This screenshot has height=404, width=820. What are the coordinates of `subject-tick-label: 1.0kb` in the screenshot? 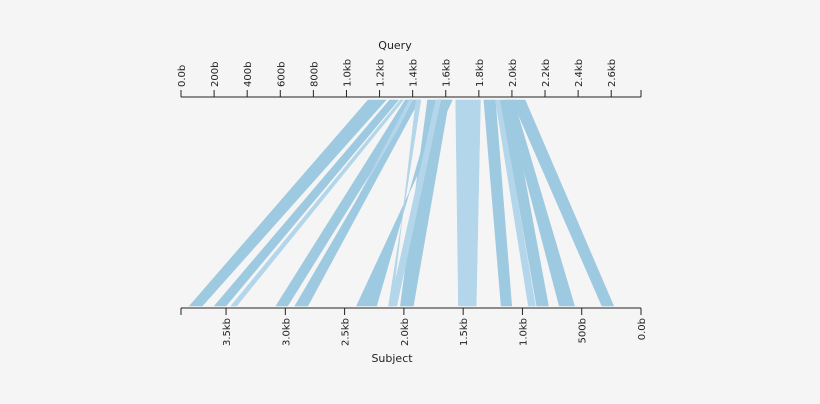 It's located at (523, 332).